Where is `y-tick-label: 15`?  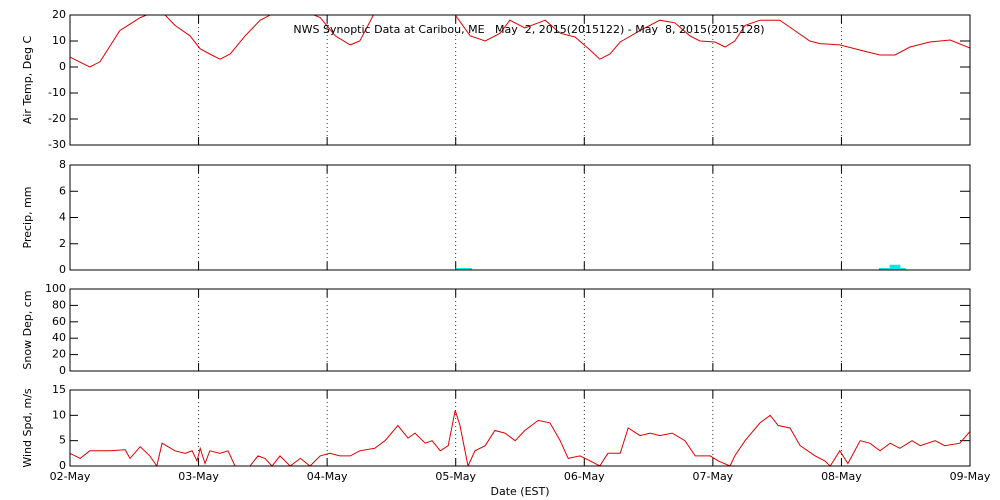
y-tick-label: 15 is located at coordinates (59, 389).